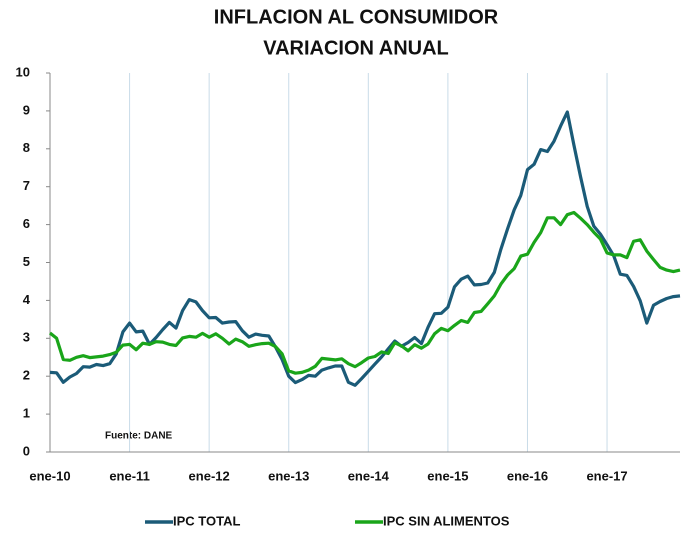 Image resolution: width=682 pixels, height=535 pixels. I want to click on chart-title: INFLACION AL CONSUMIDOR, so click(356, 17).